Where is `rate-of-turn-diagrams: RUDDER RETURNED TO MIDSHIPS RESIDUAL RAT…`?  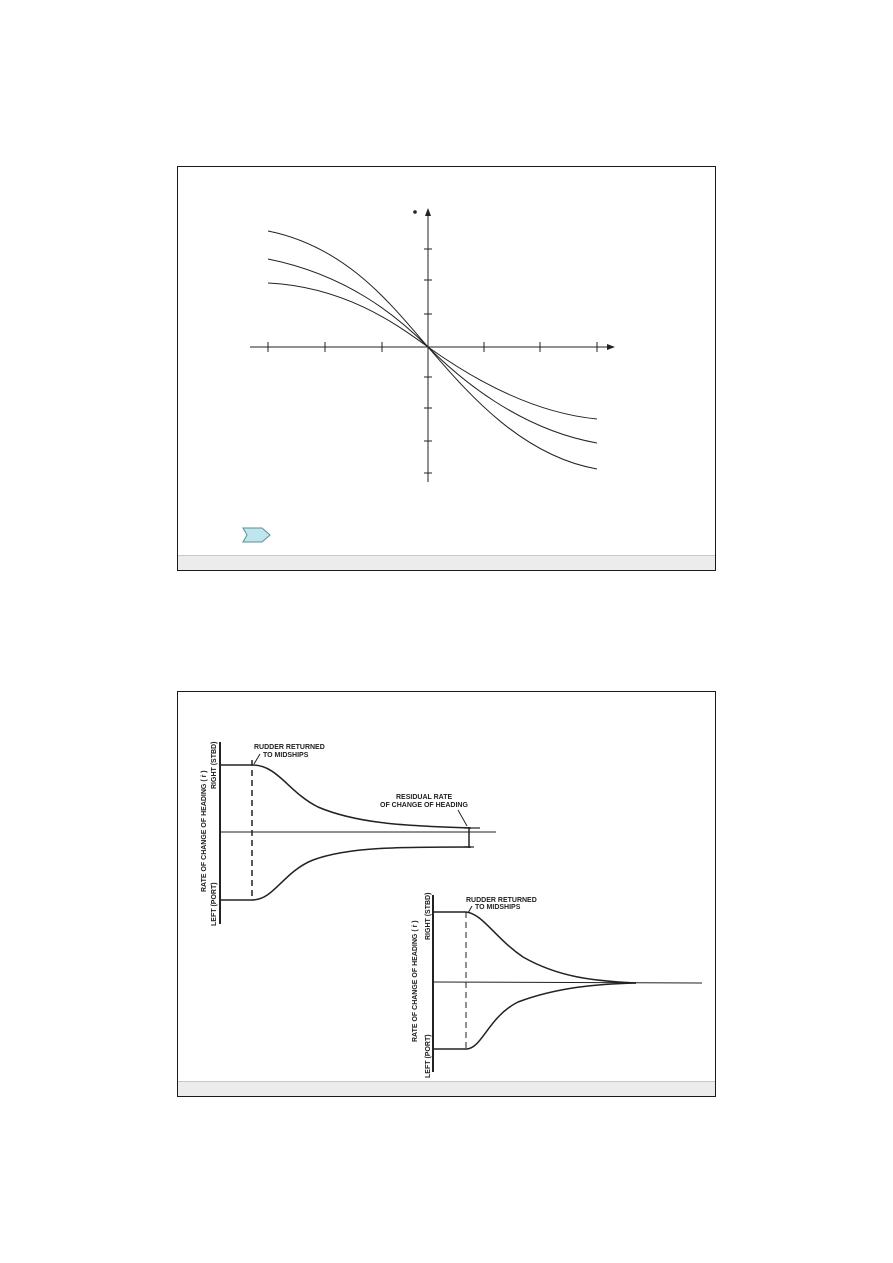
rate-of-turn-diagrams: RUDDER RETURNED TO MIDSHIPS RESIDUAL RAT… is located at coordinates (452, 910).